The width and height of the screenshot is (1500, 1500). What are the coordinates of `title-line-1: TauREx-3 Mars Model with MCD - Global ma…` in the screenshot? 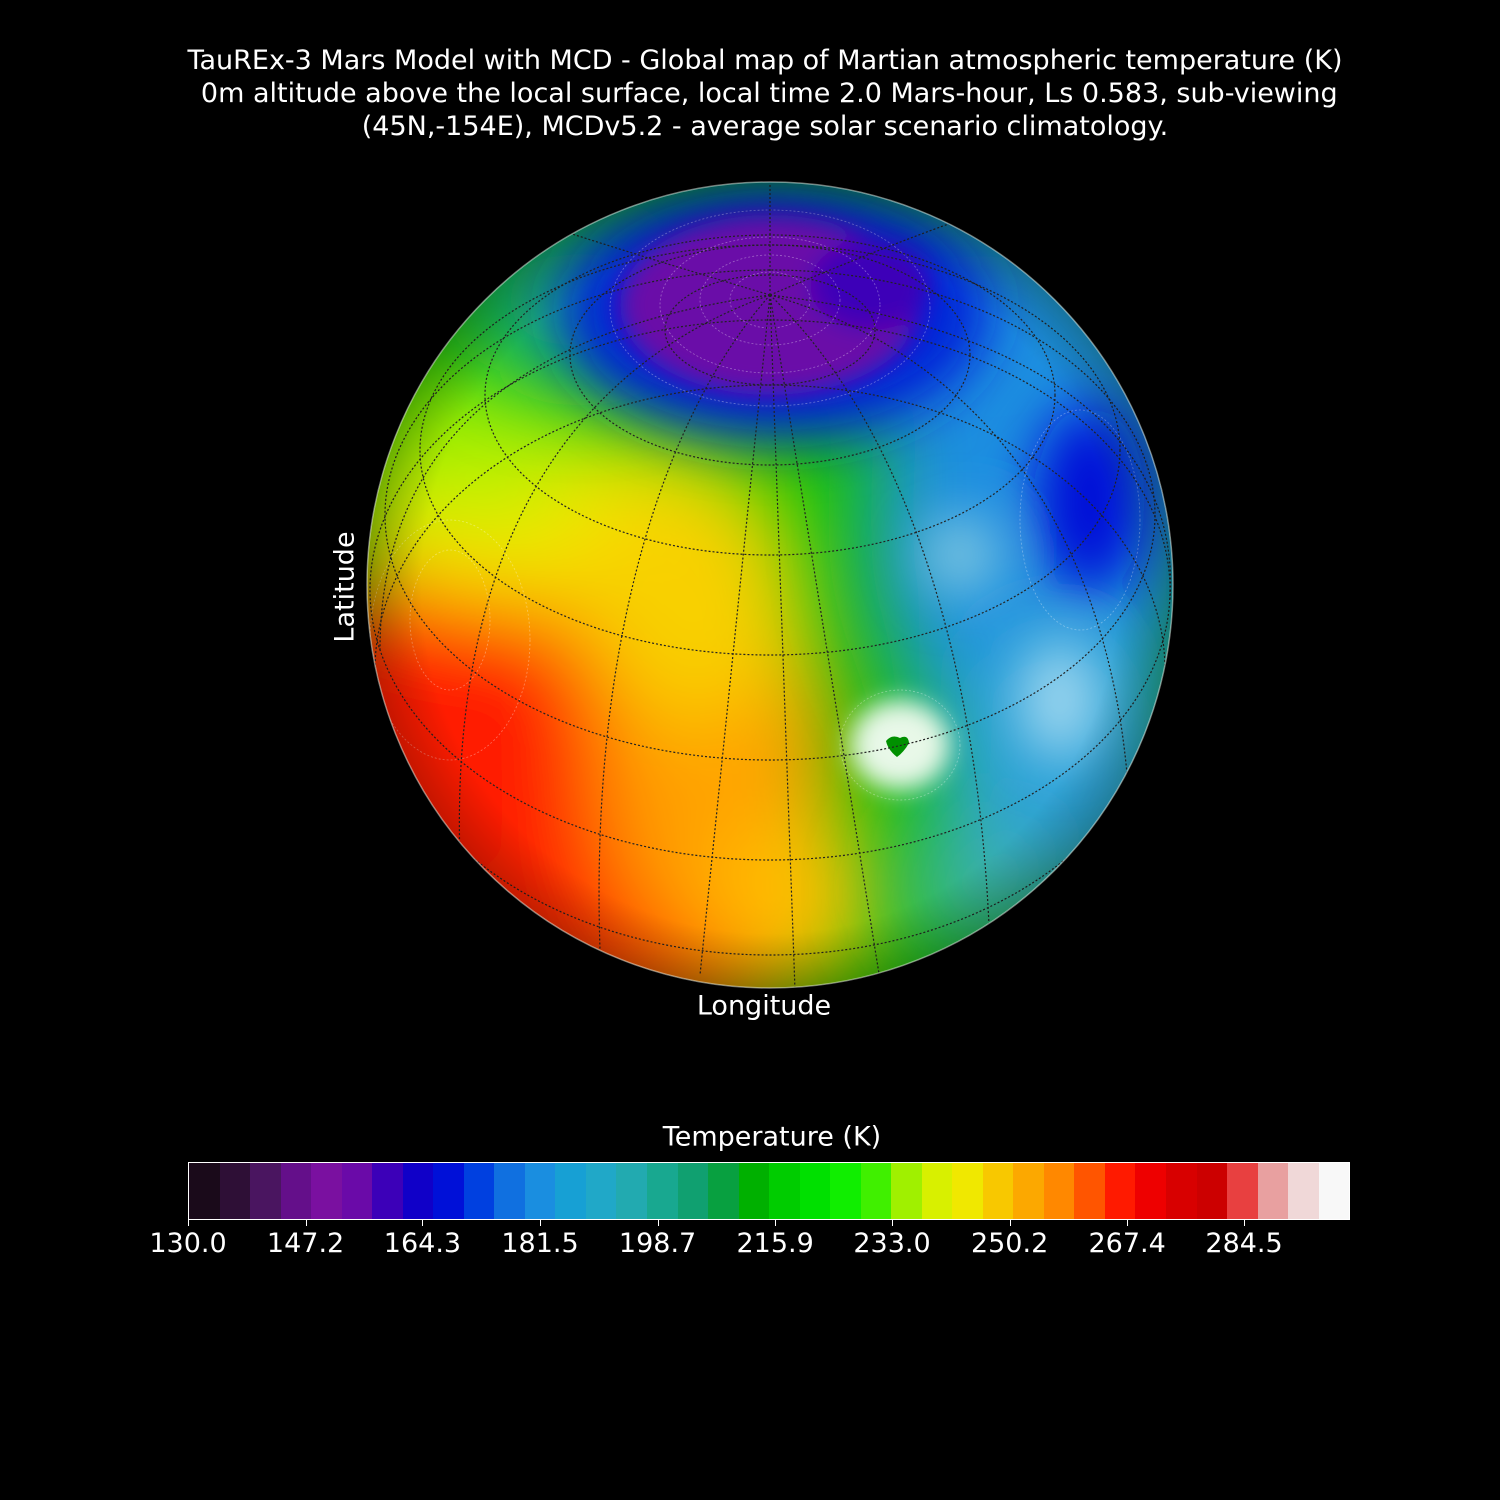 It's located at (765, 60).